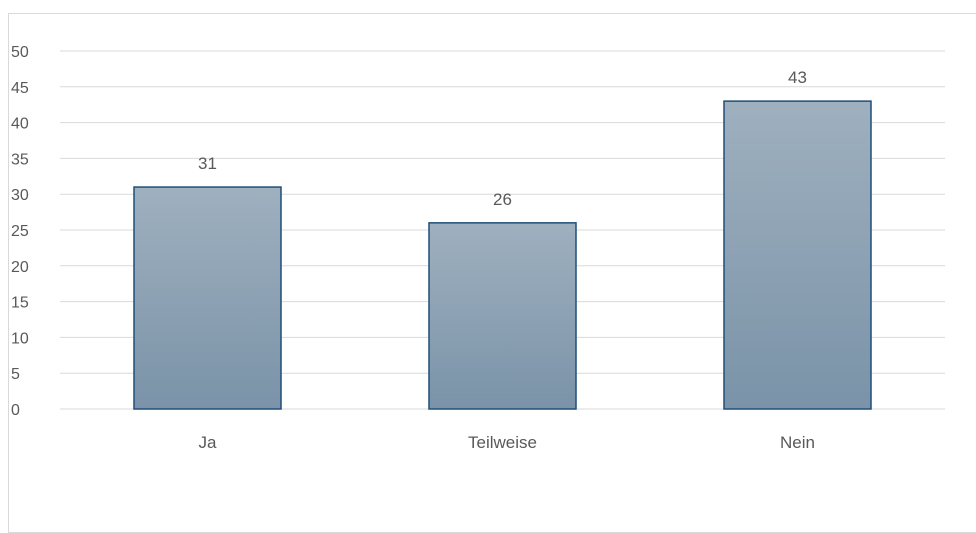 The width and height of the screenshot is (976, 533). Describe the element at coordinates (502, 199) in the screenshot. I see `data-label: 26` at that location.